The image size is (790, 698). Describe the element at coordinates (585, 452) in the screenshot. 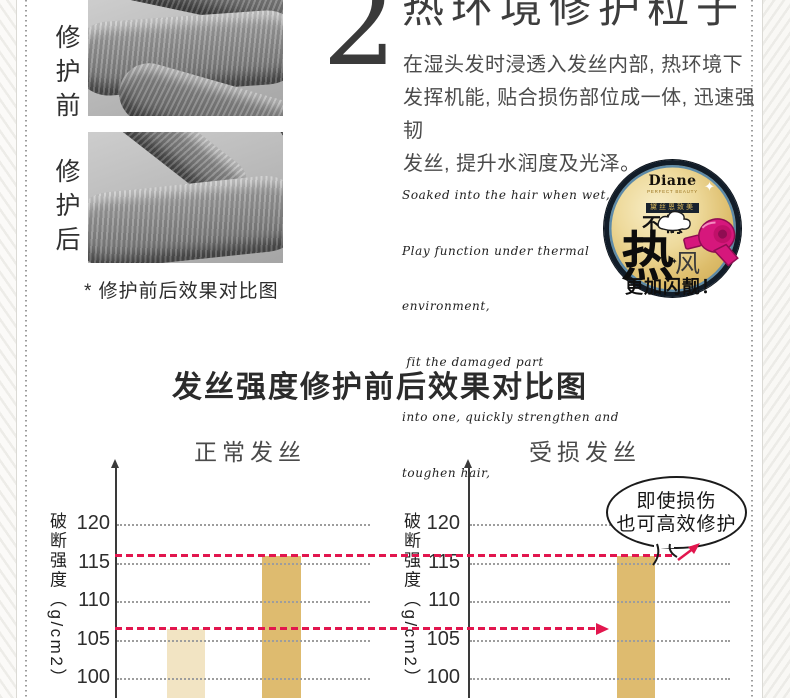

I see `chart-subtitle-damaged: 受损发丝` at that location.